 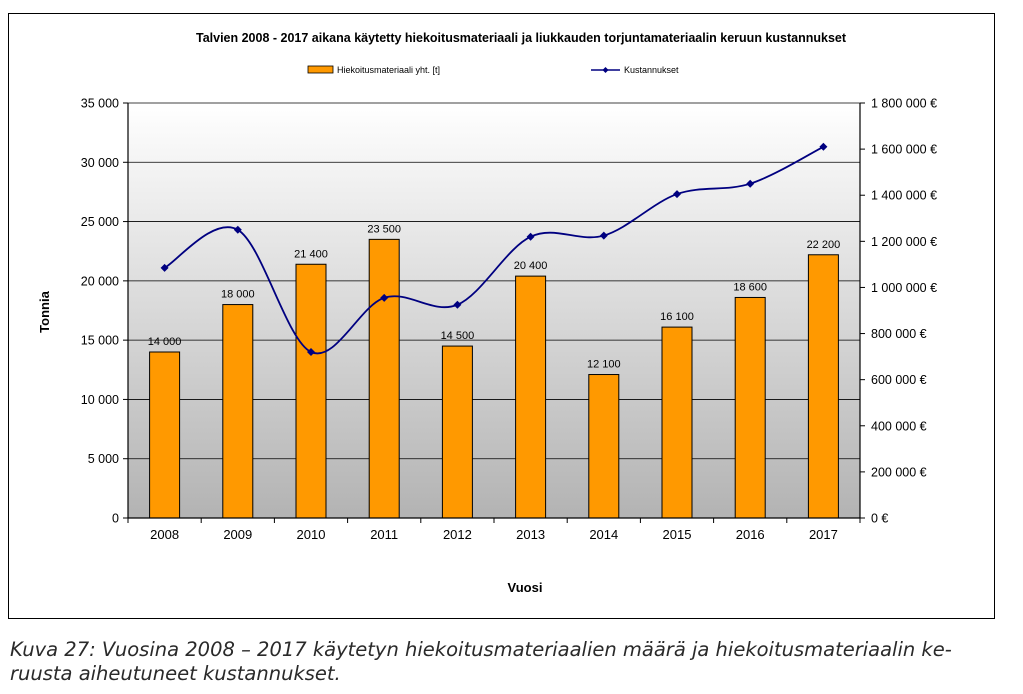 I want to click on y2-tick-label: 0 €, so click(x=879, y=519).